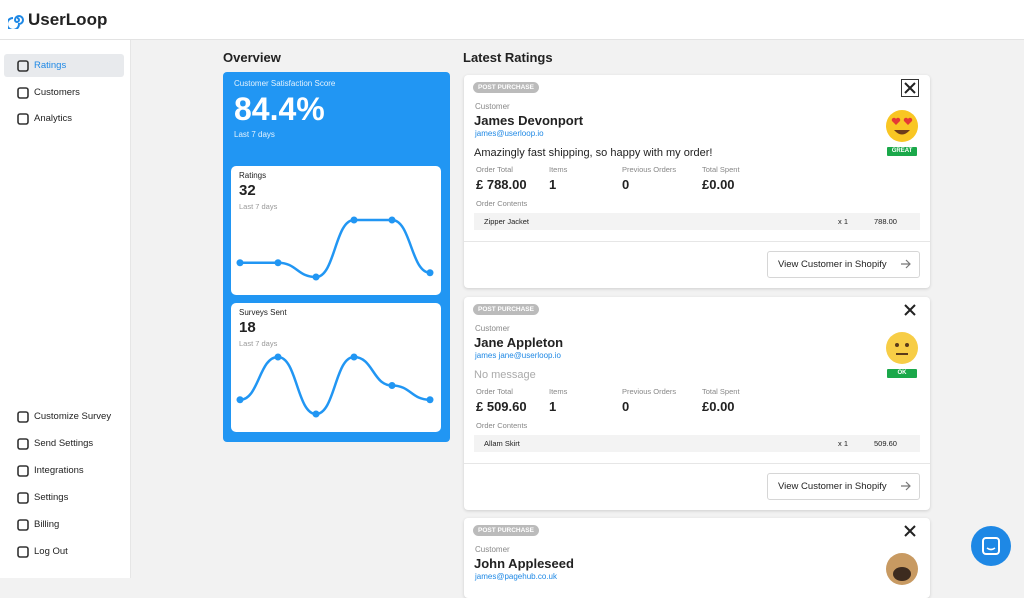 The width and height of the screenshot is (1024, 598). I want to click on nav-item: Analytics, so click(64, 118).